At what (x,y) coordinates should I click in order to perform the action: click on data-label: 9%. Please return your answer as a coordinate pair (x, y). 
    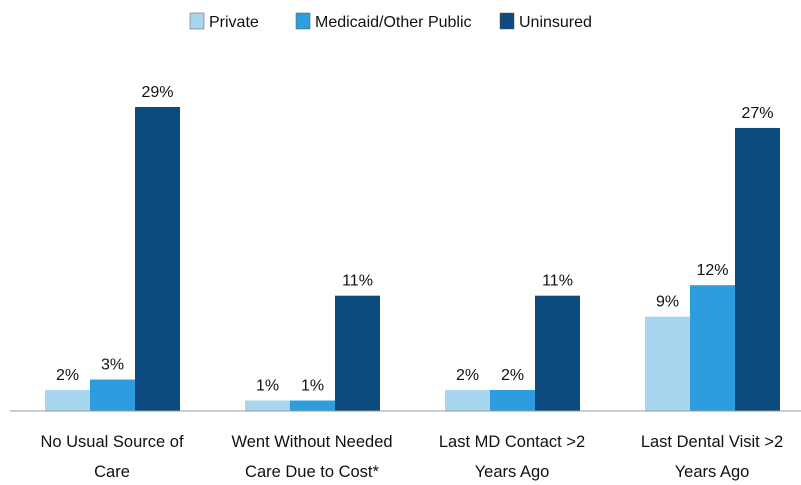
    Looking at the image, I should click on (667, 302).